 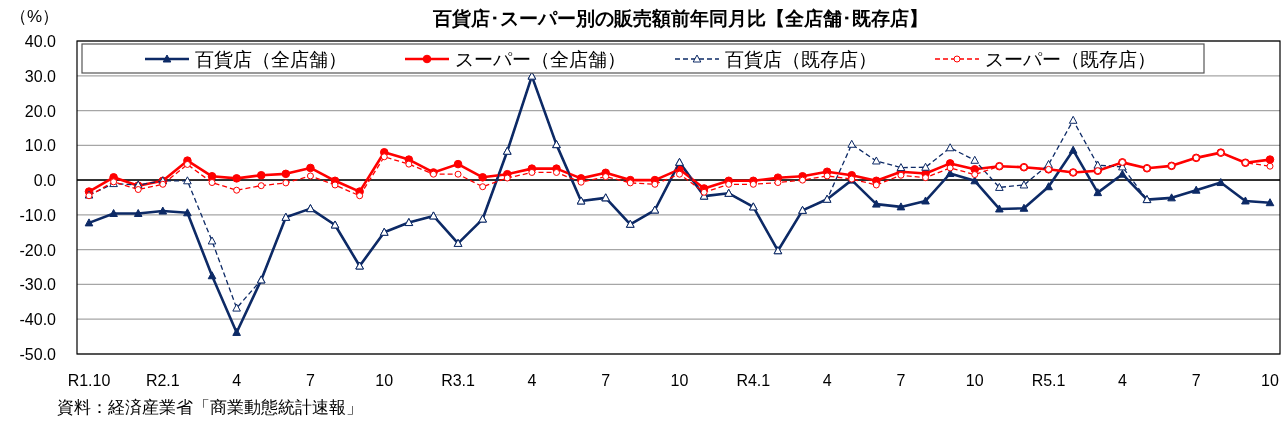 I want to click on y-tick-label: -10.0, so click(x=38, y=215).